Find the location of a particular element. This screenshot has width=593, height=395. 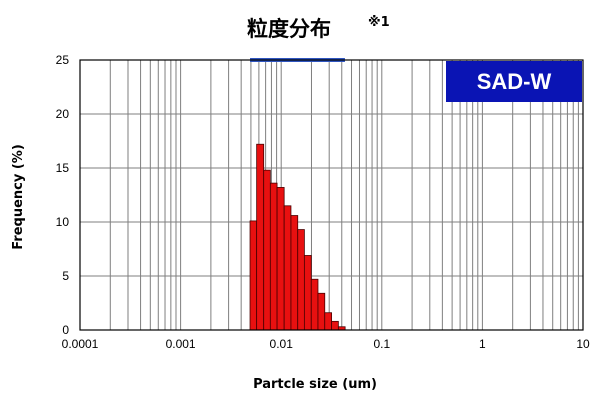

x-axis-title: Partcle size (um) is located at coordinates (315, 384).